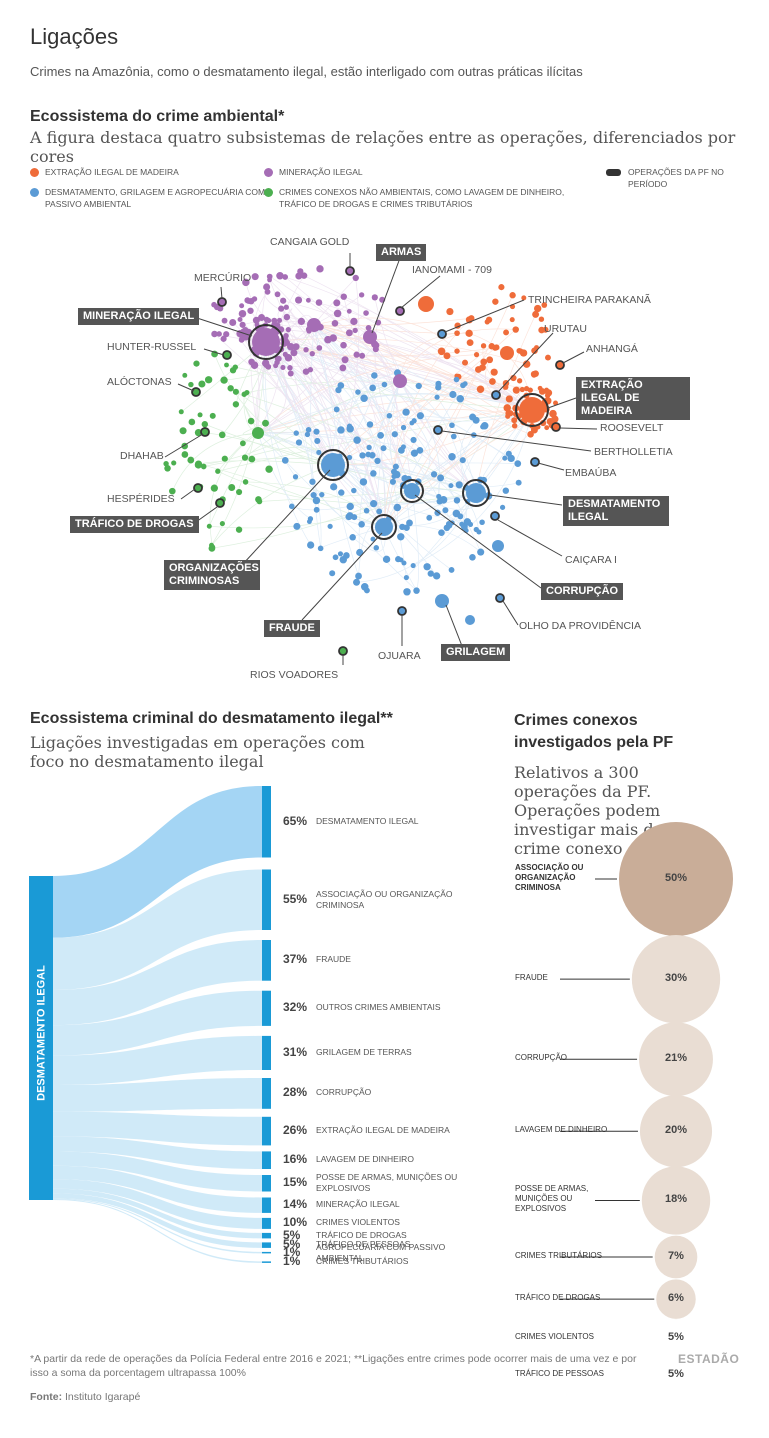 The image size is (769, 1438). What do you see at coordinates (676, 1130) in the screenshot?
I see `bubble-pct: 20%` at bounding box center [676, 1130].